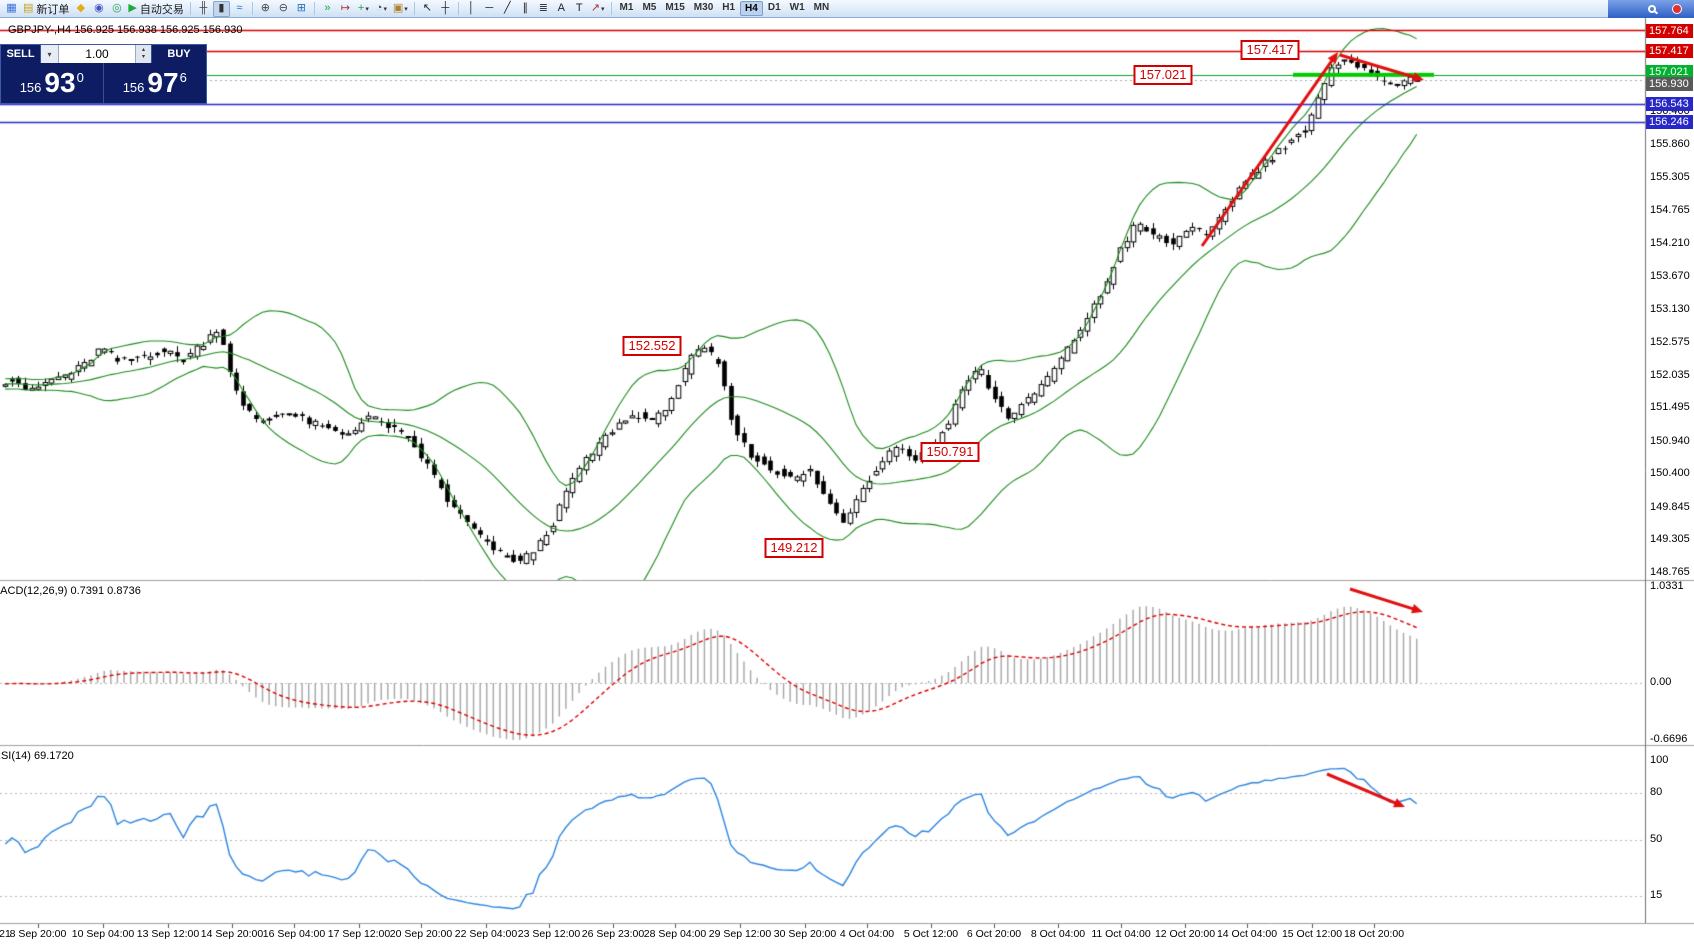  Describe the element at coordinates (30, 87) in the screenshot. I see `bid-prefix: 156` at that location.